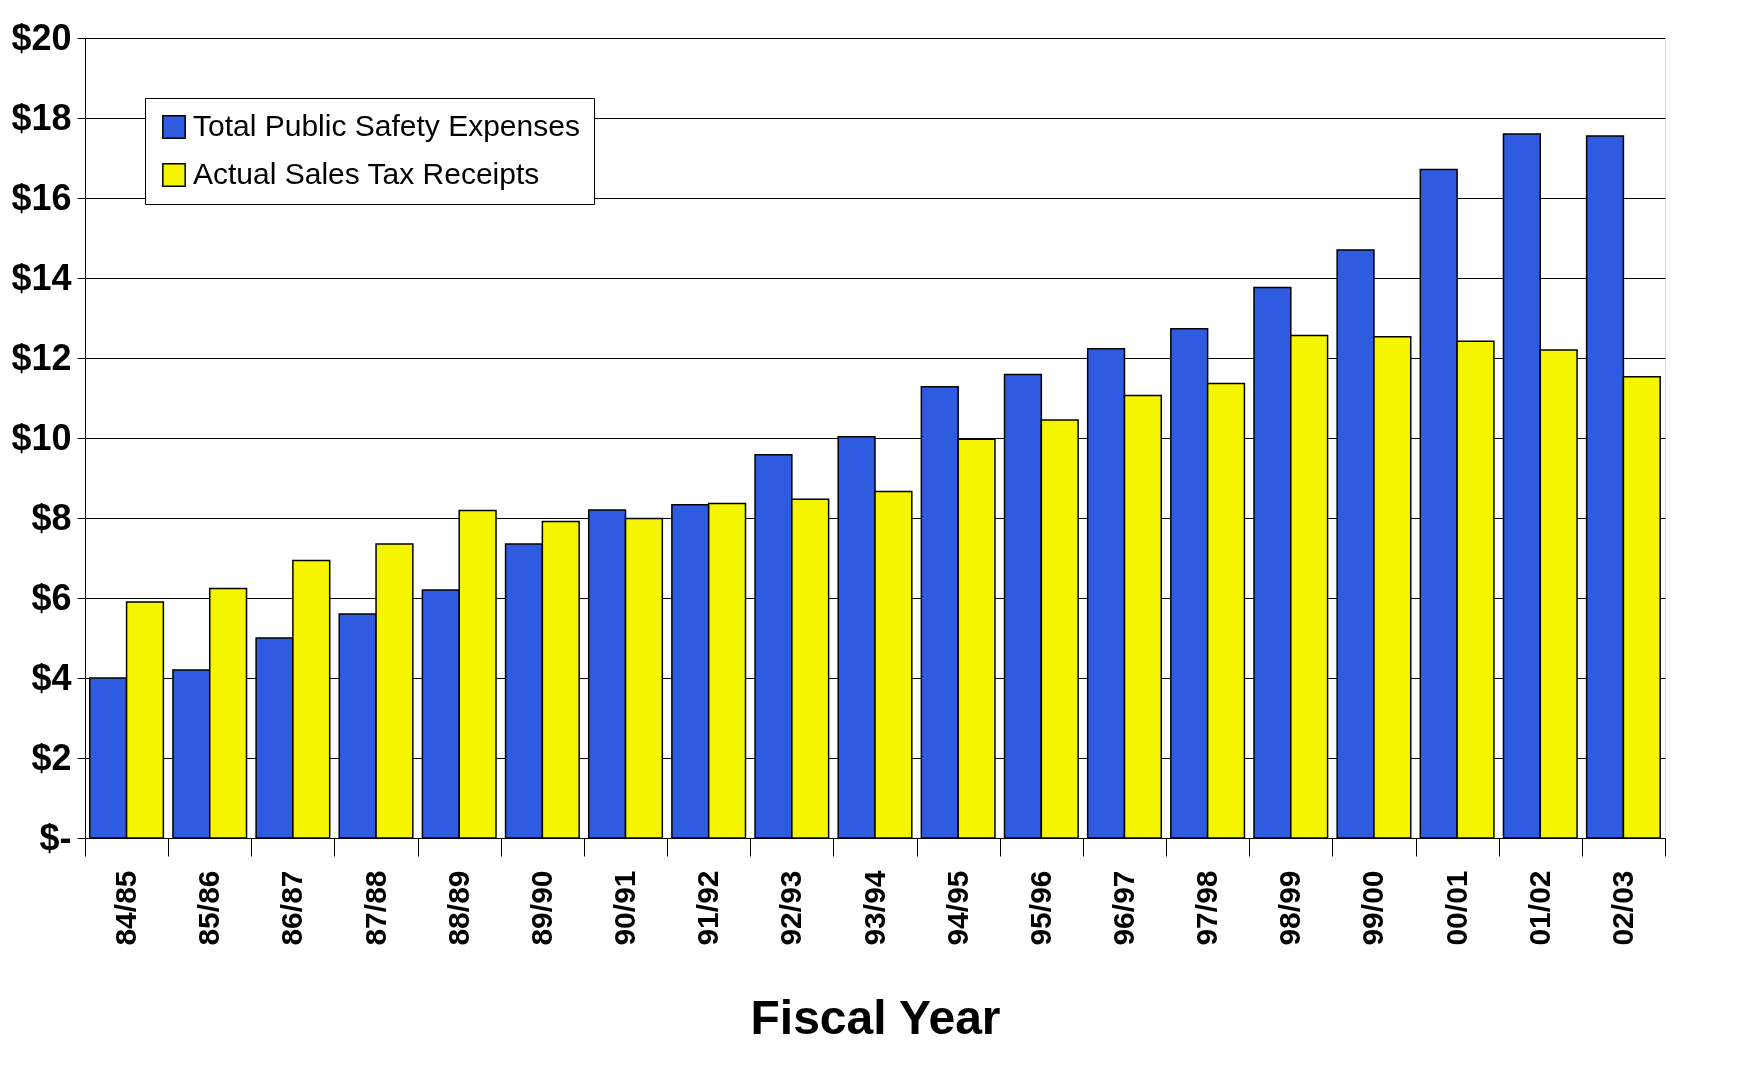 The image size is (1749, 1086). What do you see at coordinates (541, 908) in the screenshot?
I see `x-tick-label: 89/90` at bounding box center [541, 908].